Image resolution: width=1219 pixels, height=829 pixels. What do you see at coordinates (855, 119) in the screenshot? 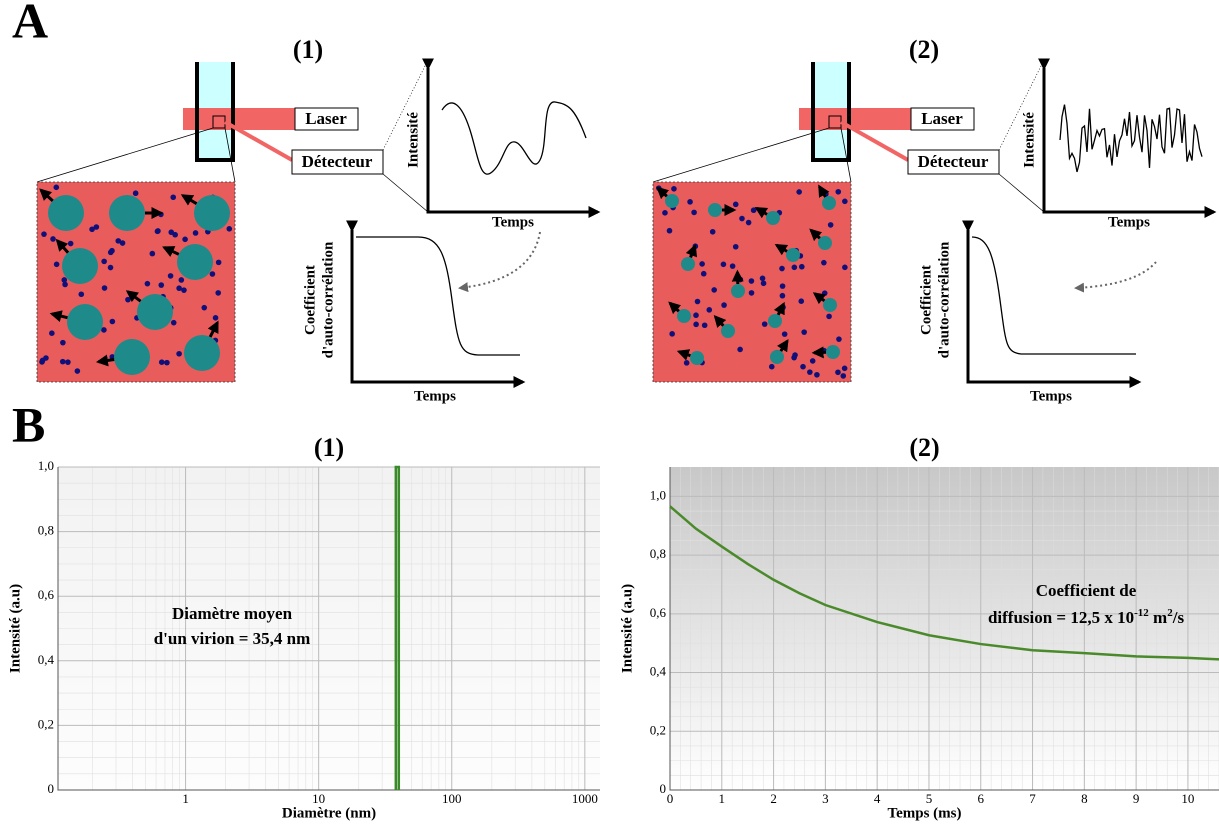
I see `laser-beam` at bounding box center [855, 119].